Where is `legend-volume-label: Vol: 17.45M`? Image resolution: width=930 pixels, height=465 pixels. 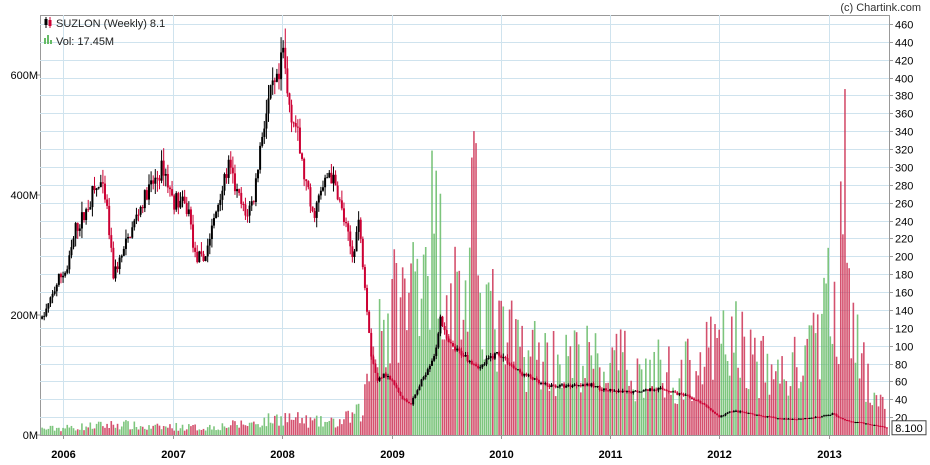 legend-volume-label: Vol: 17.45M is located at coordinates (85, 42).